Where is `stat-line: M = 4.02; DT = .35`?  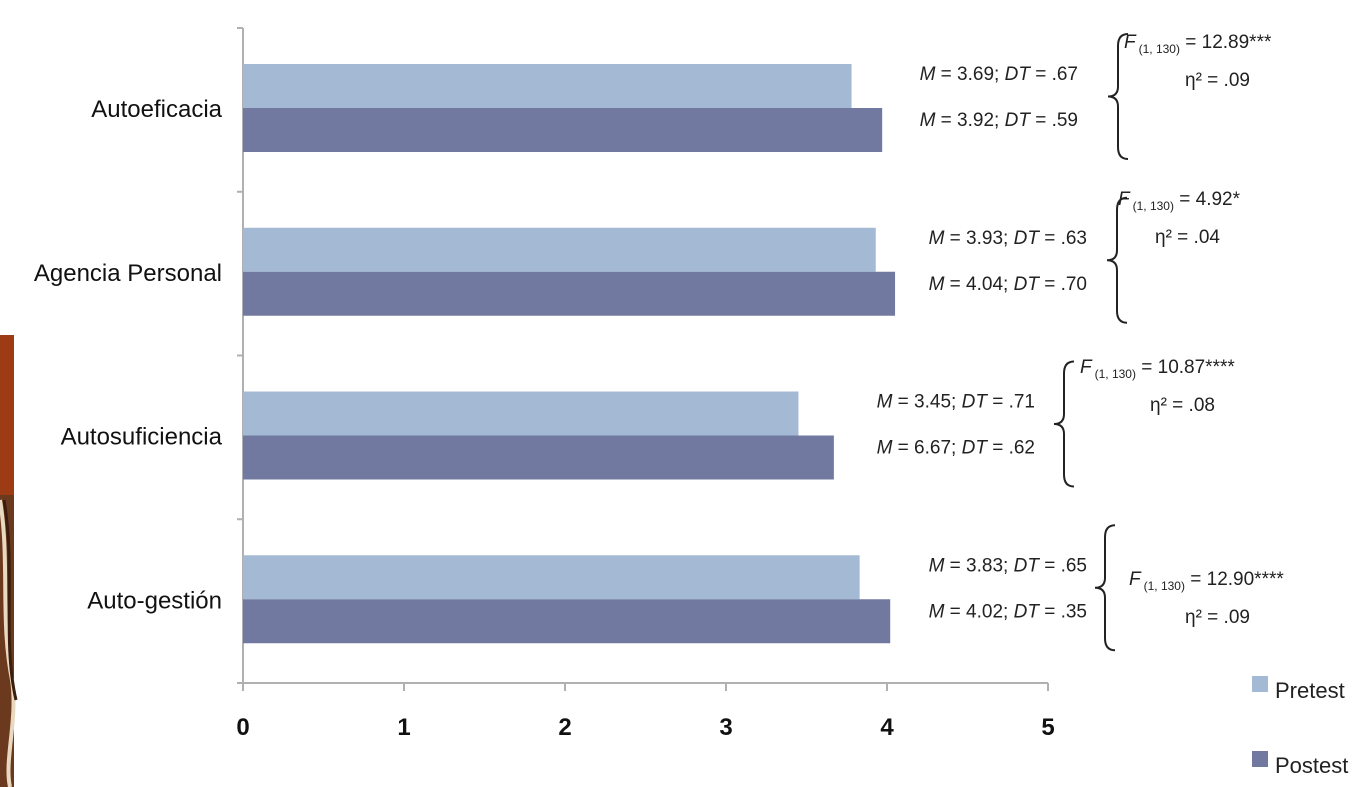 stat-line: M = 4.02; DT = .35 is located at coordinates (1008, 611).